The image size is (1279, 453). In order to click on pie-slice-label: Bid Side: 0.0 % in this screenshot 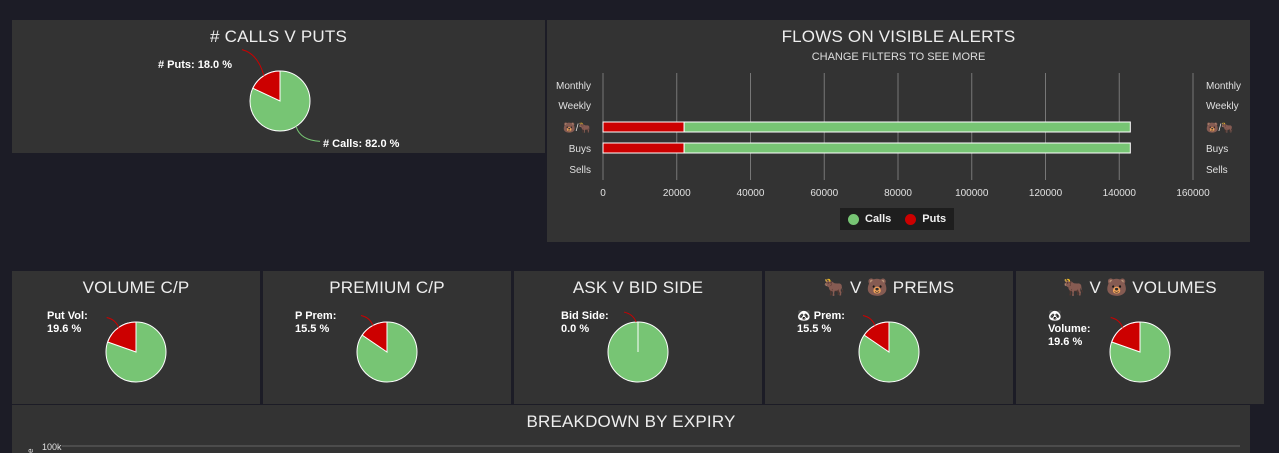, I will do `click(585, 323)`.